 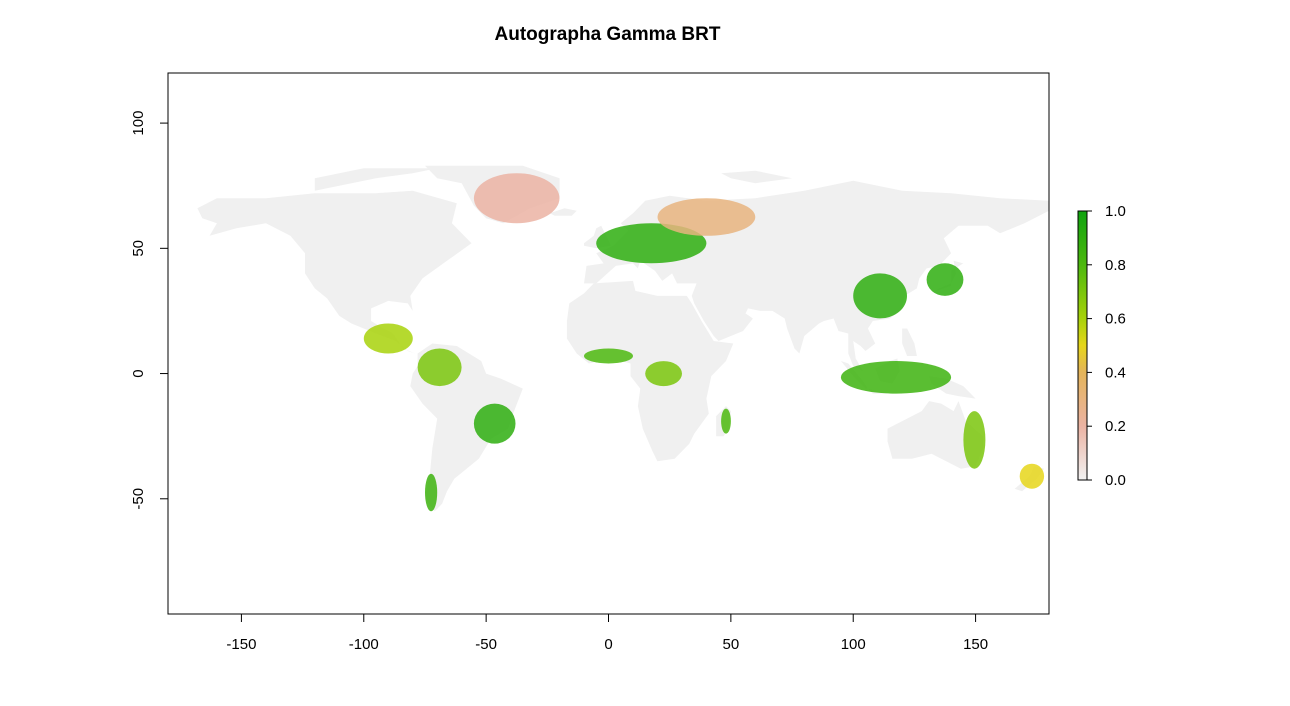 What do you see at coordinates (1115, 372) in the screenshot?
I see `legend-tick-label: 0.4` at bounding box center [1115, 372].